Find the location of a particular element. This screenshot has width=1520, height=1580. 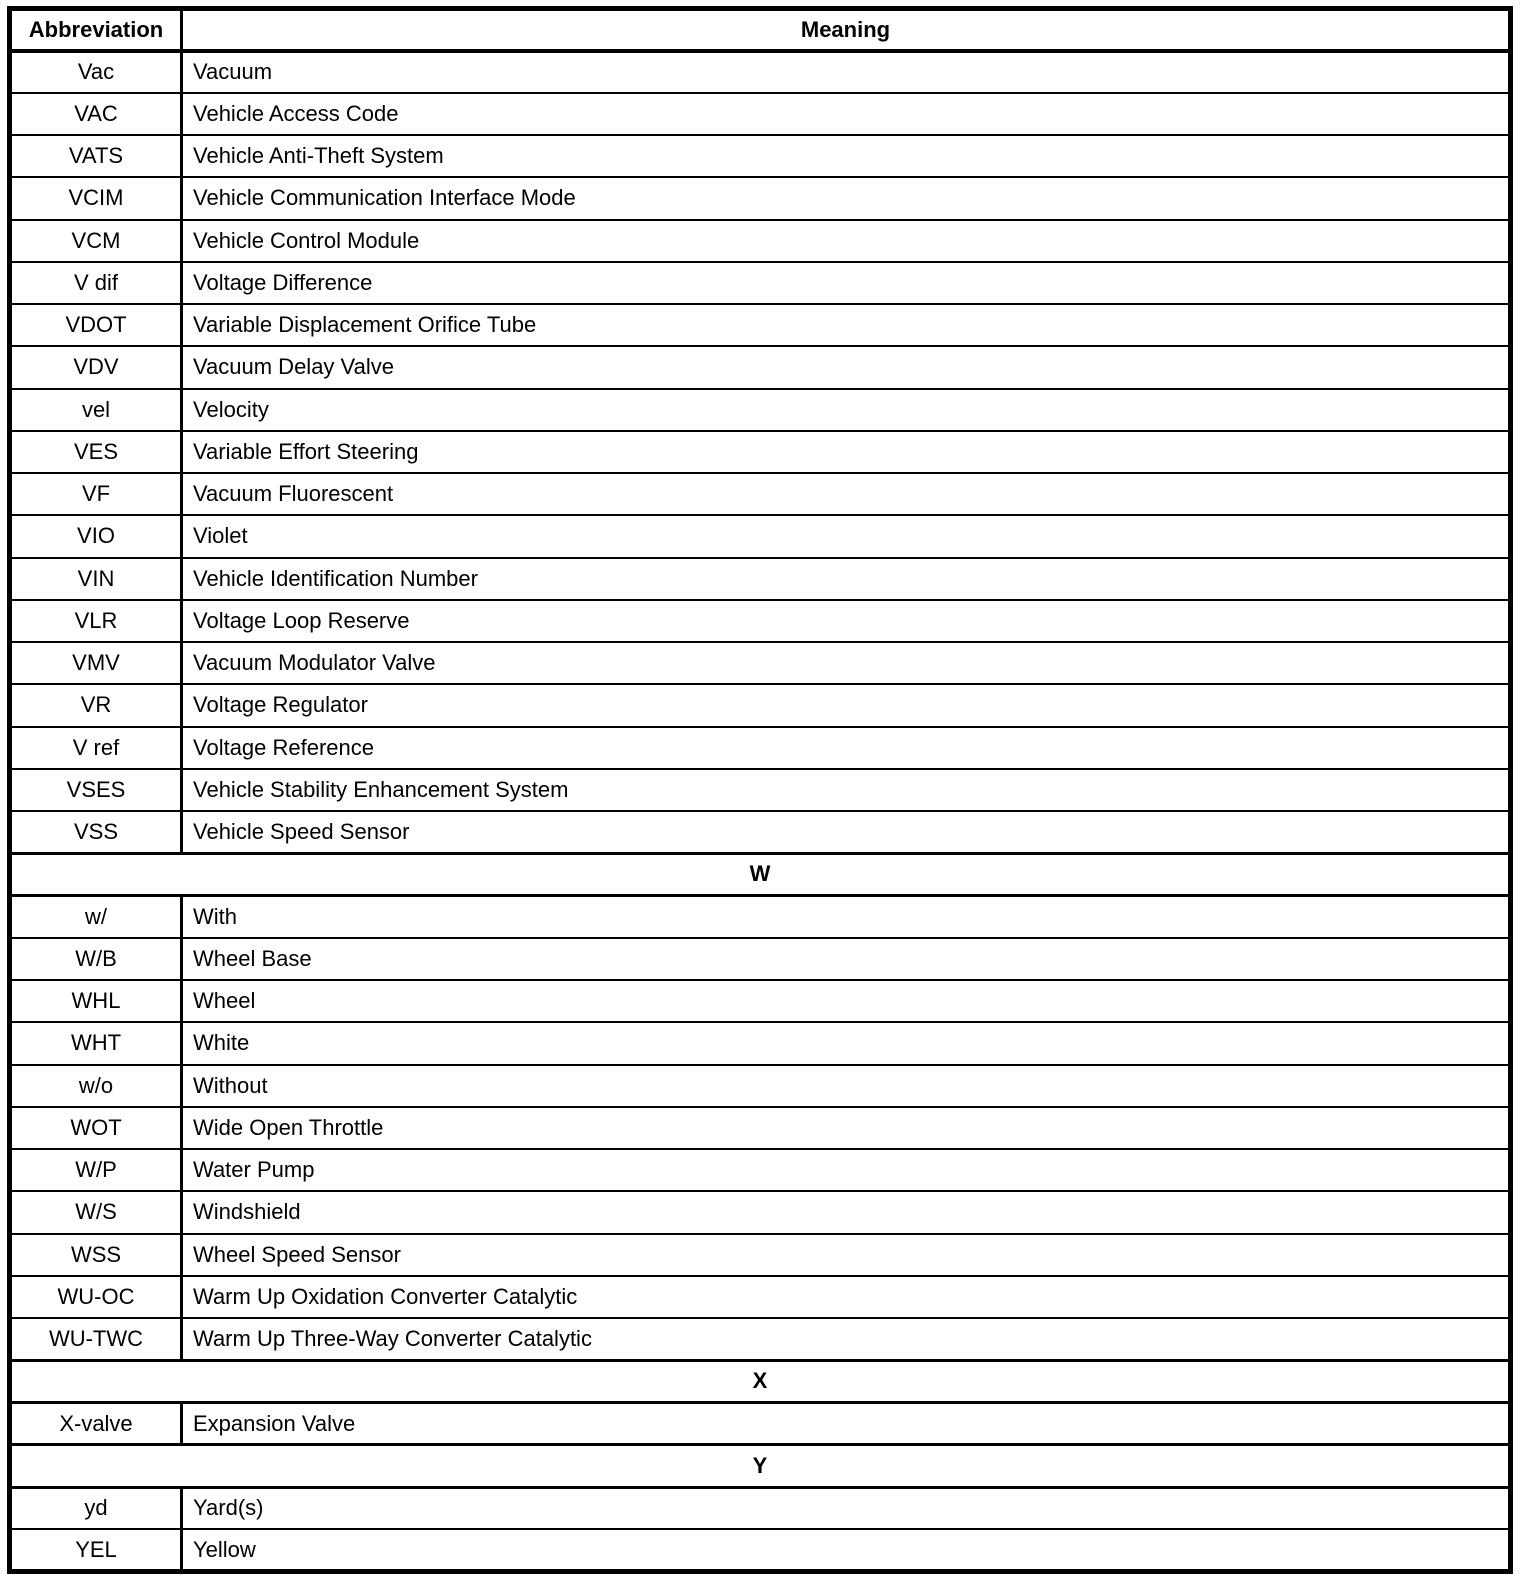

table-row: YEL Yellow is located at coordinates (760, 1550).